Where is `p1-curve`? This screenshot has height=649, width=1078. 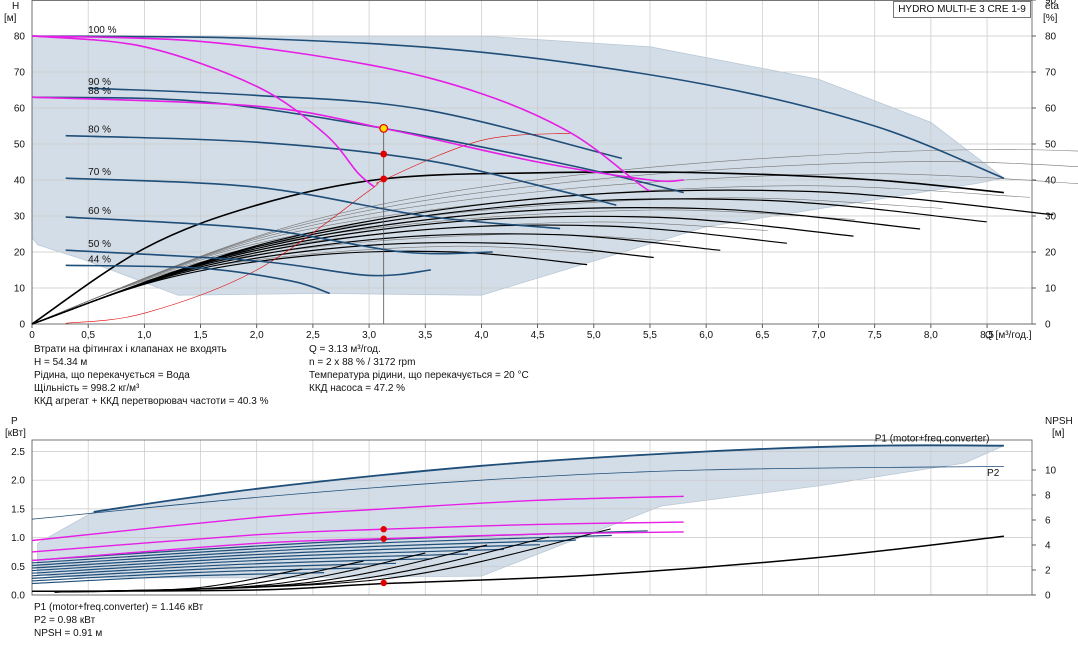 p1-curve is located at coordinates (548, 478).